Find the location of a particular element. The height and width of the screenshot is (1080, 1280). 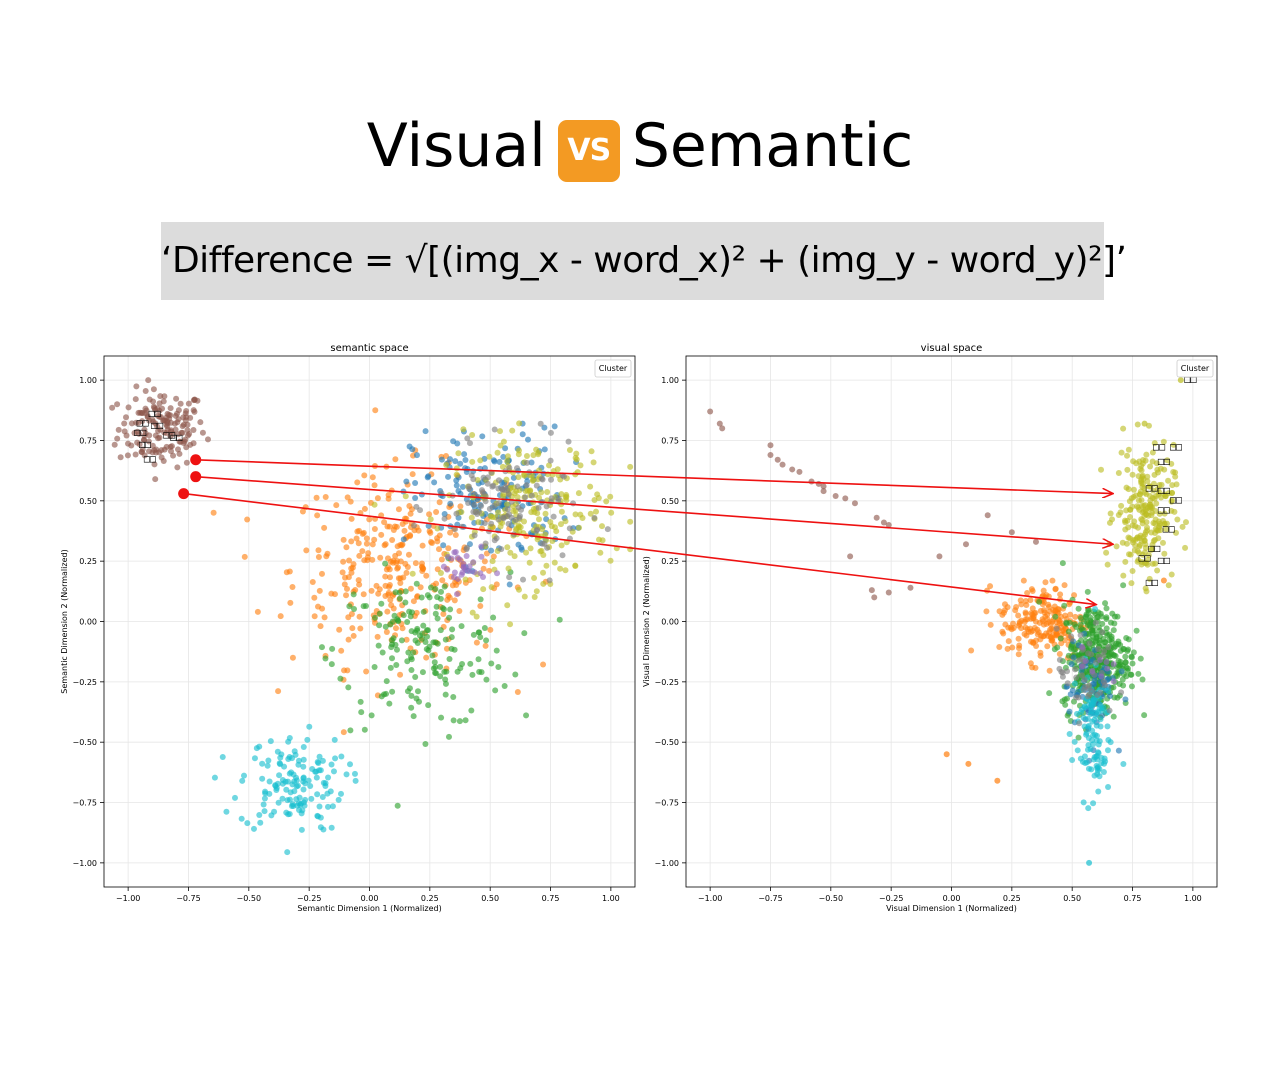

y-tick-label: −1.00 is located at coordinates (84, 863).